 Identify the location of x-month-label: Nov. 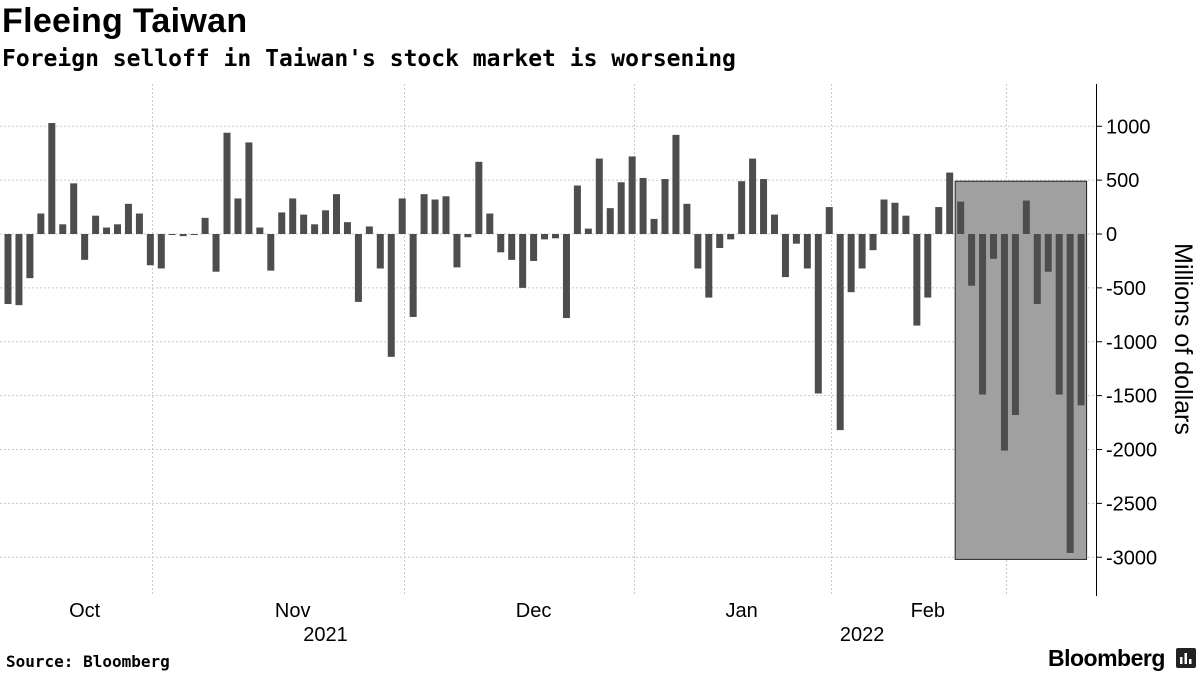
(293, 611).